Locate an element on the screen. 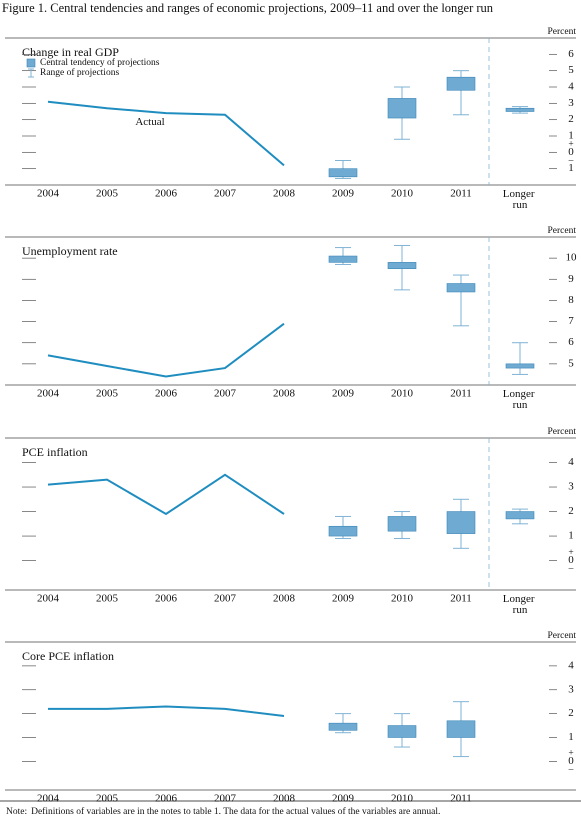  legend-label: Central tendency of projections is located at coordinates (100, 62).